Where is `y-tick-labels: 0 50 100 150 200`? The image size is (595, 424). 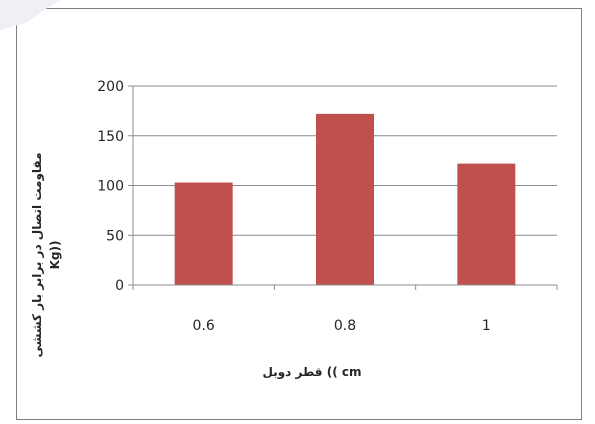
y-tick-labels: 0 50 100 150 200 is located at coordinates (110, 186).